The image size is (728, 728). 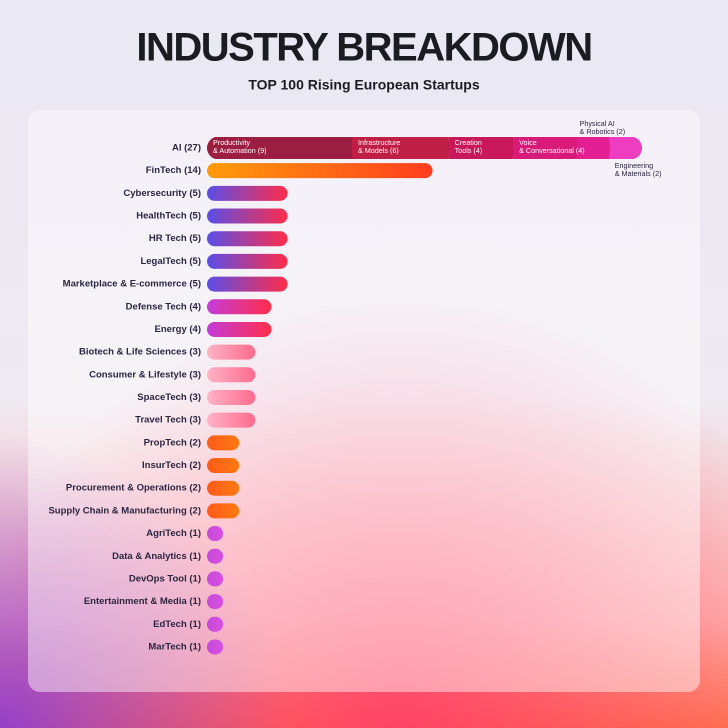 I want to click on ai-segment-label: Productivity, so click(x=232, y=142).